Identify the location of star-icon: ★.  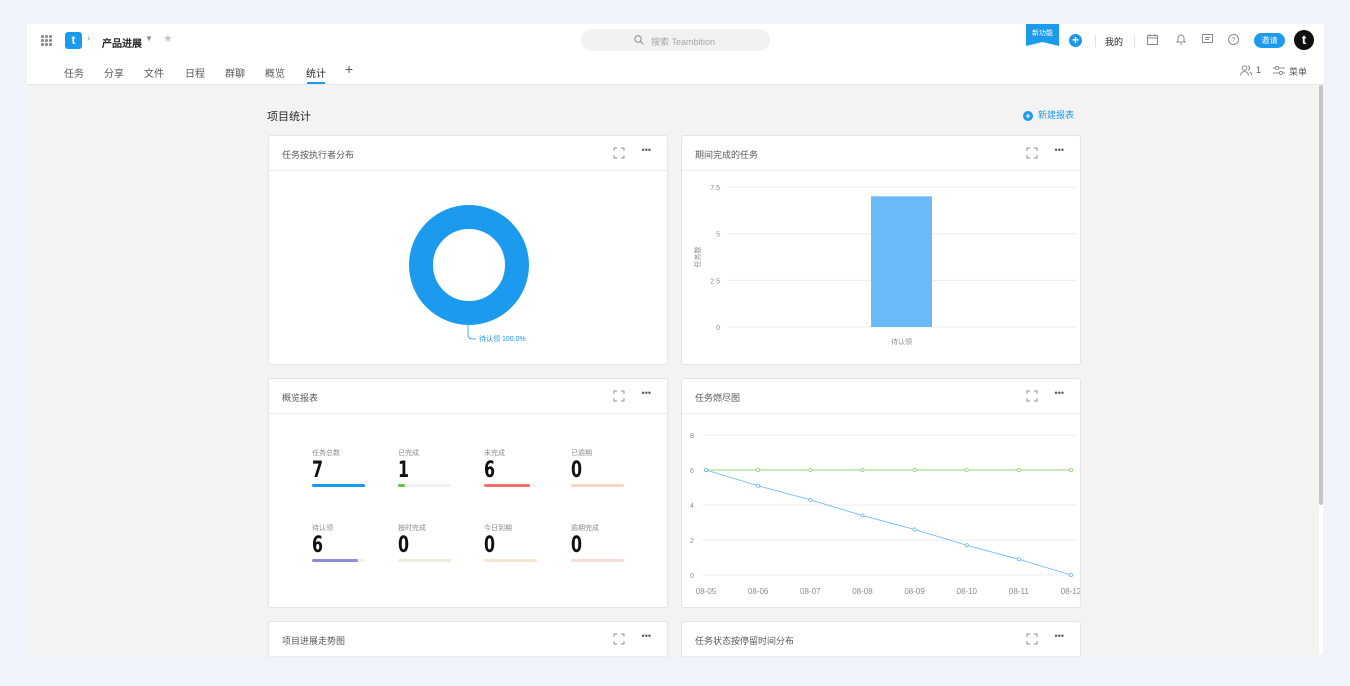
(168, 39).